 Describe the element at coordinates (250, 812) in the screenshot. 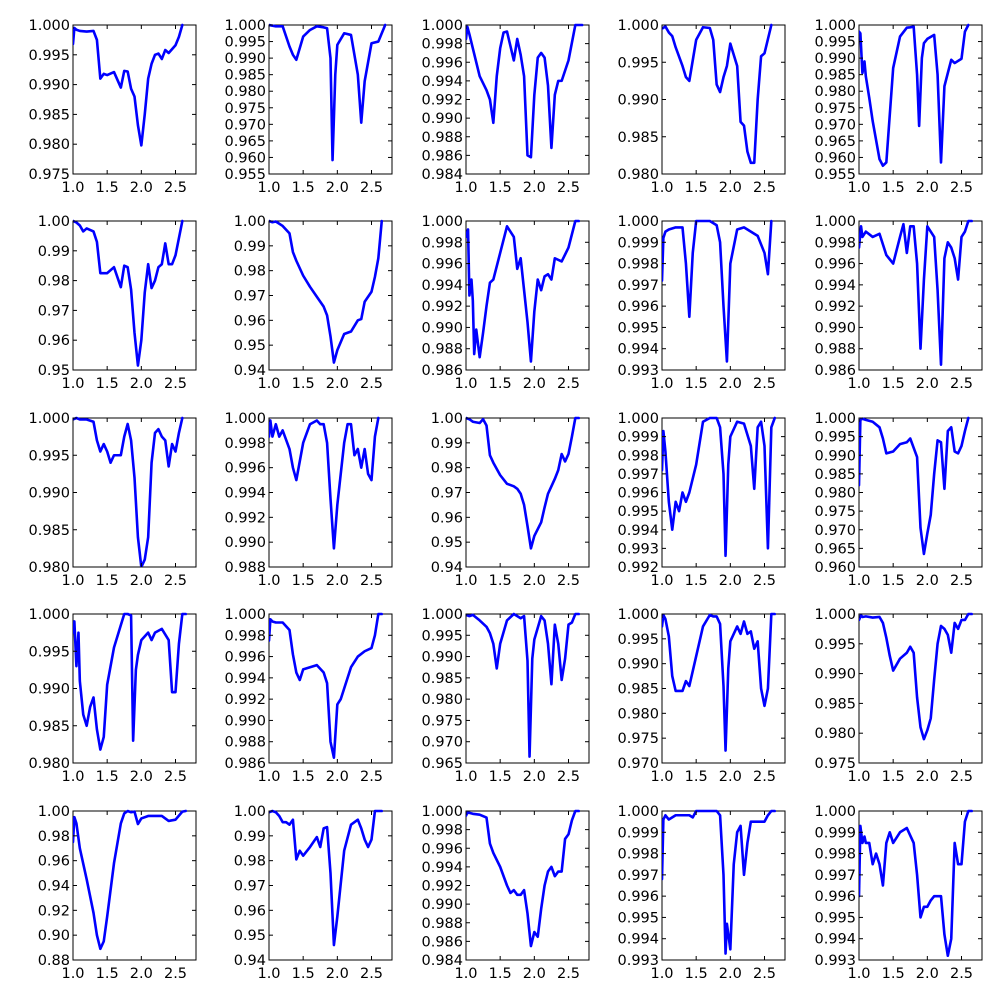

I see `y-tick-label: 1.00` at that location.